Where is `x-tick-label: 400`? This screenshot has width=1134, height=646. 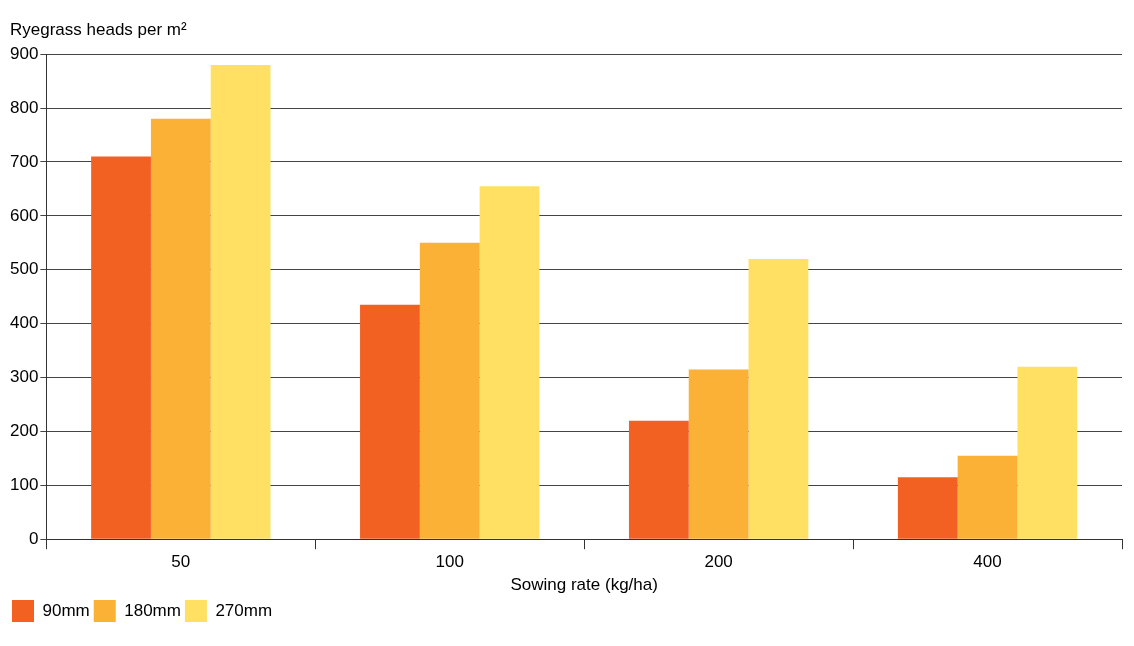 x-tick-label: 400 is located at coordinates (987, 562).